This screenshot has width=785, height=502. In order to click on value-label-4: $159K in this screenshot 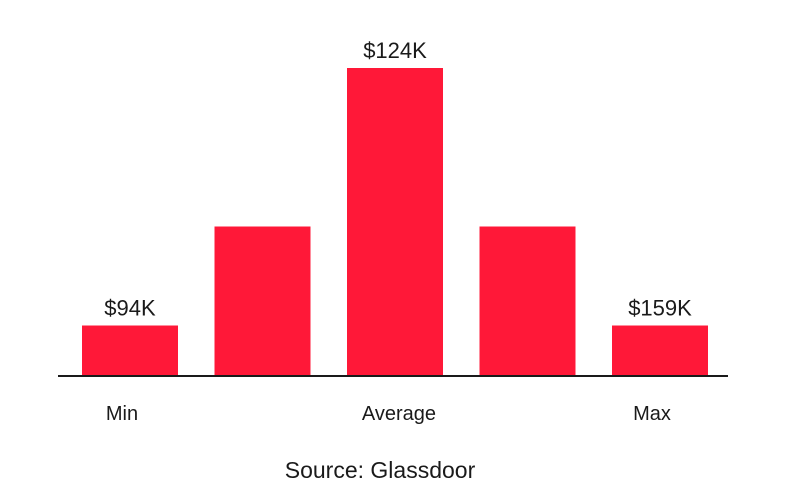, I will do `click(660, 308)`.